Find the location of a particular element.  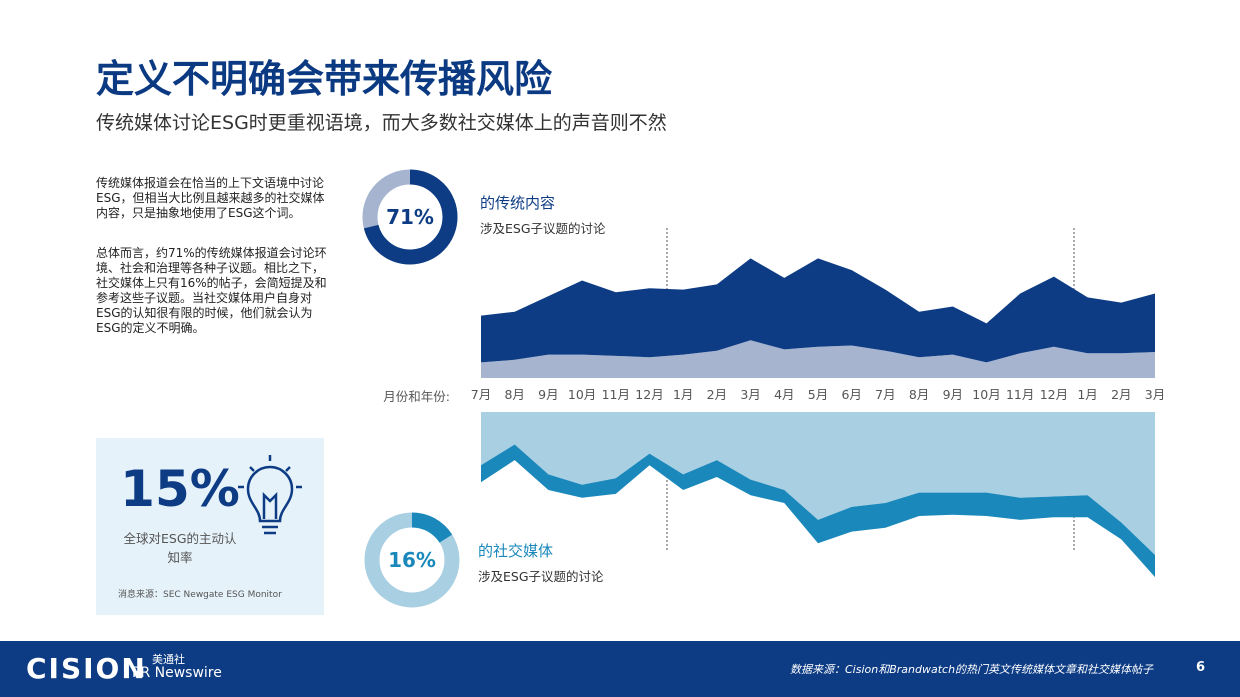

stat-box is located at coordinates (210, 526).